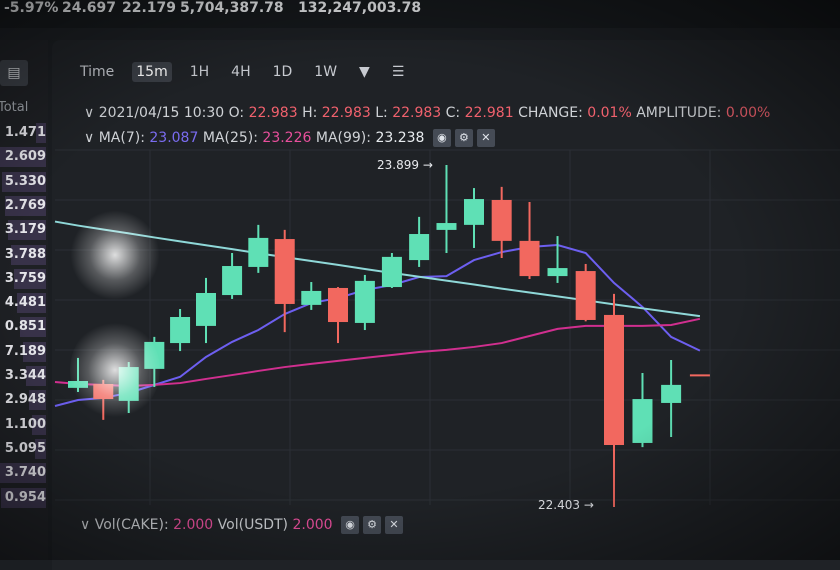 The image size is (840, 570). I want to click on eye-icon: ◉, so click(350, 525).